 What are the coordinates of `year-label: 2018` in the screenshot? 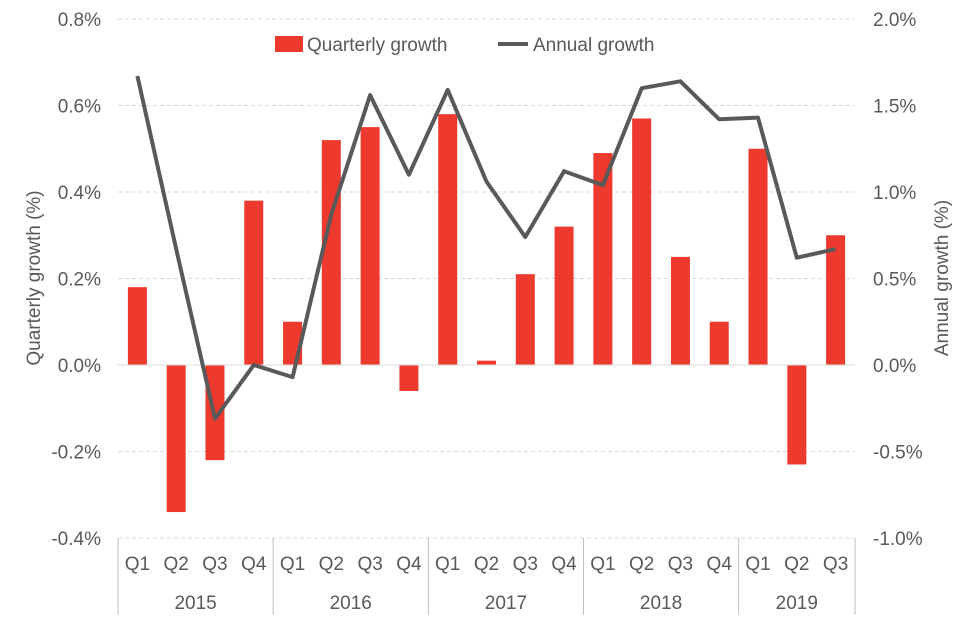 It's located at (661, 603).